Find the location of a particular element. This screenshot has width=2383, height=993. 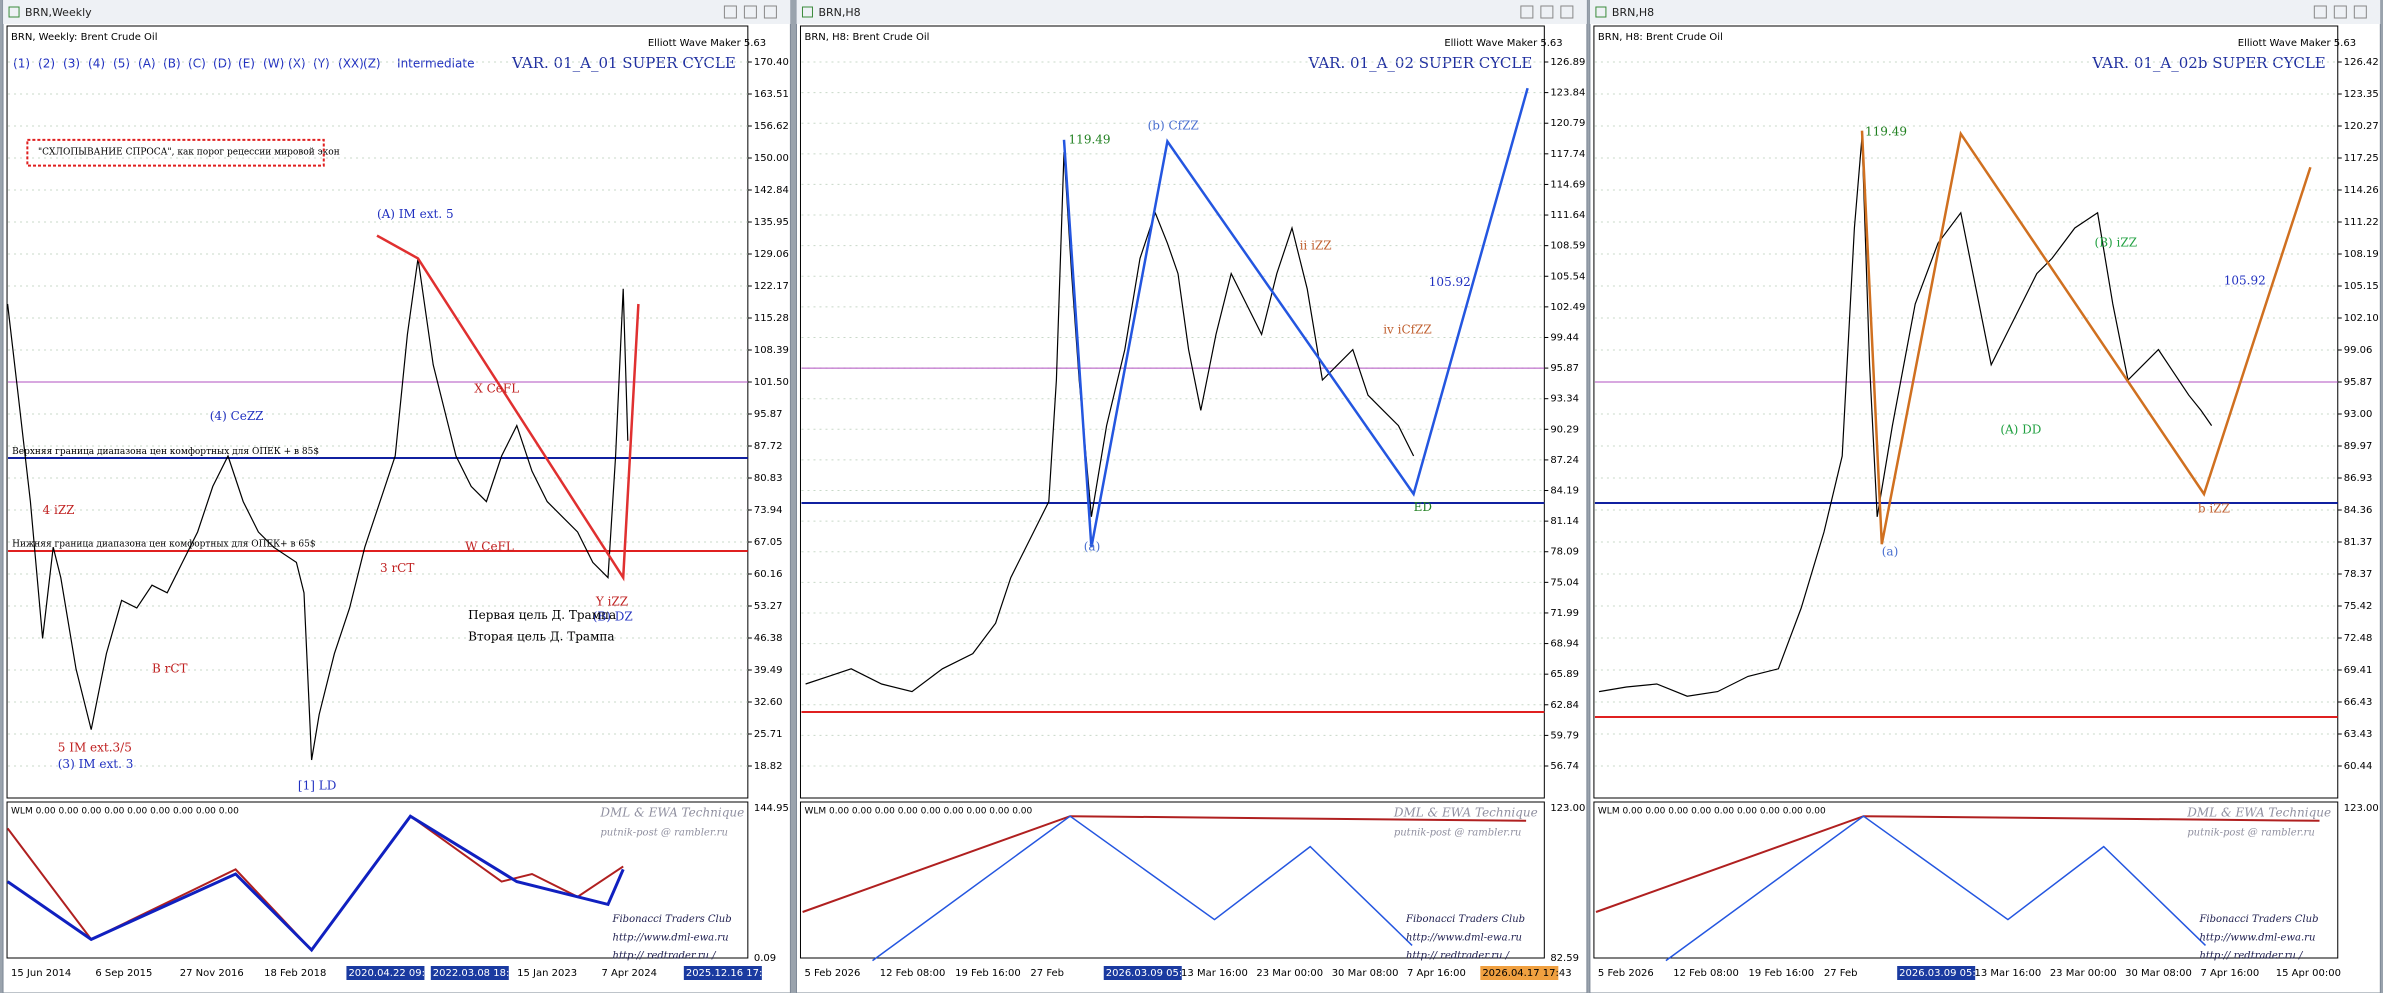

degree-label: (5) is located at coordinates (121, 64).